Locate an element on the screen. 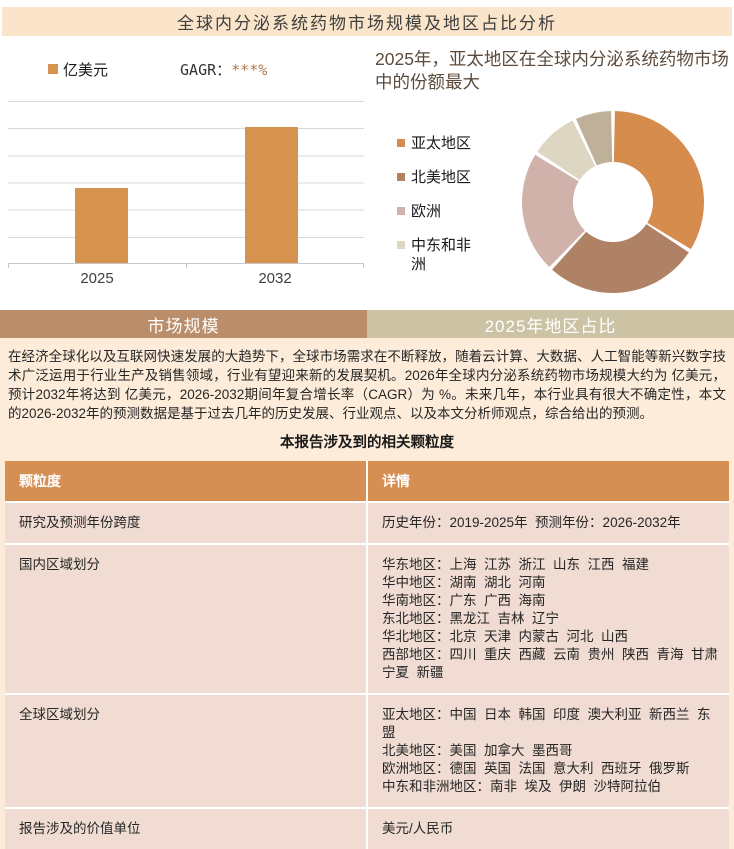 The width and height of the screenshot is (734, 849). cagr-value: ***% is located at coordinates (249, 69).